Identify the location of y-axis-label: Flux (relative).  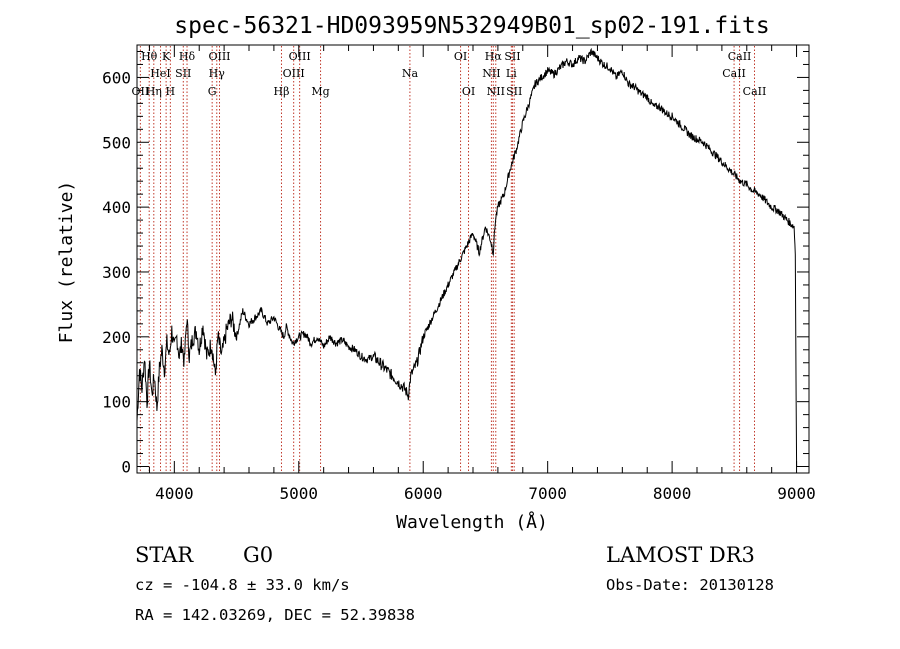
(66, 262).